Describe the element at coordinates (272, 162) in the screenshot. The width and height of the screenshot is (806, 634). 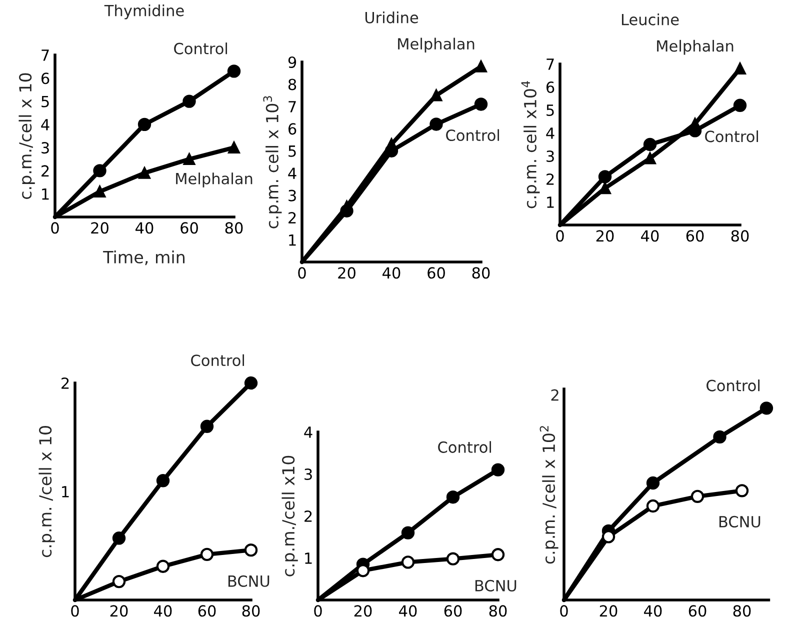
I see `y-axis-title: c.p.m. cell x 10$^{3}$` at that location.